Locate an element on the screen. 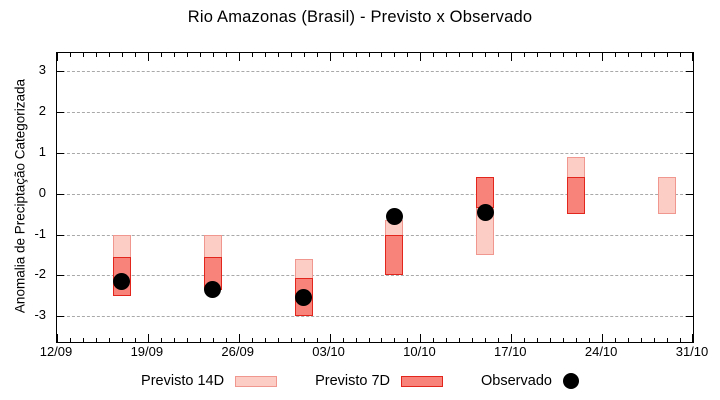 The width and height of the screenshot is (720, 400). range-bar-previsto-7d is located at coordinates (394, 255).